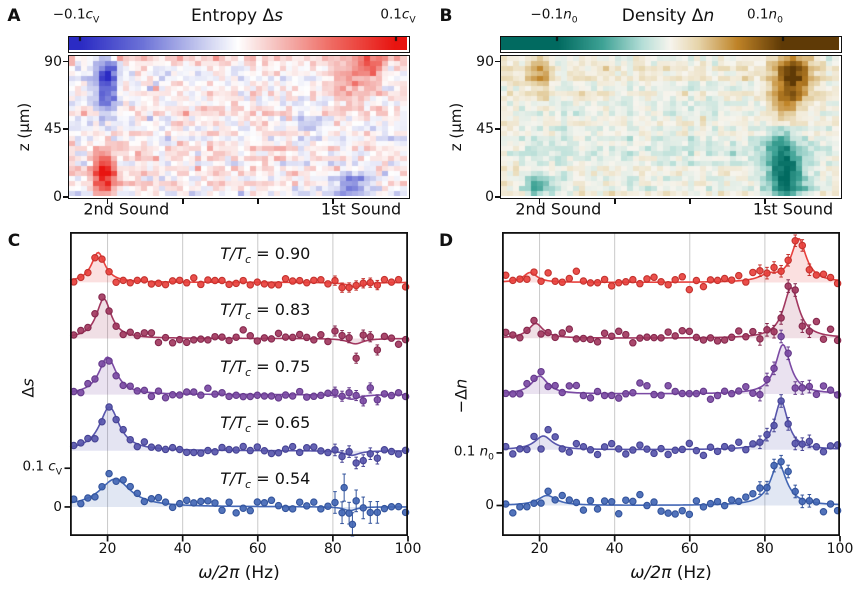 The height and width of the screenshot is (592, 865). Describe the element at coordinates (265, 480) in the screenshot. I see `temperature-label-0.54: T/Tc = 0.54` at that location.